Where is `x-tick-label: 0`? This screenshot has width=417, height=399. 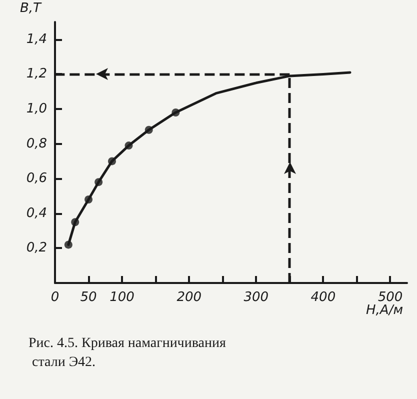 x-tick-label: 0 is located at coordinates (55, 297).